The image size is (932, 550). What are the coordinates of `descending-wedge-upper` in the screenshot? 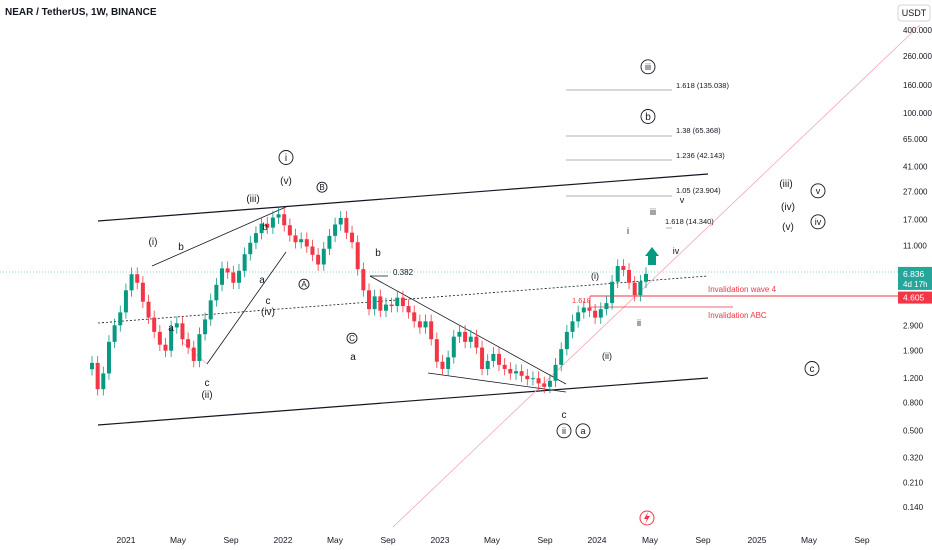 It's located at (468, 330).